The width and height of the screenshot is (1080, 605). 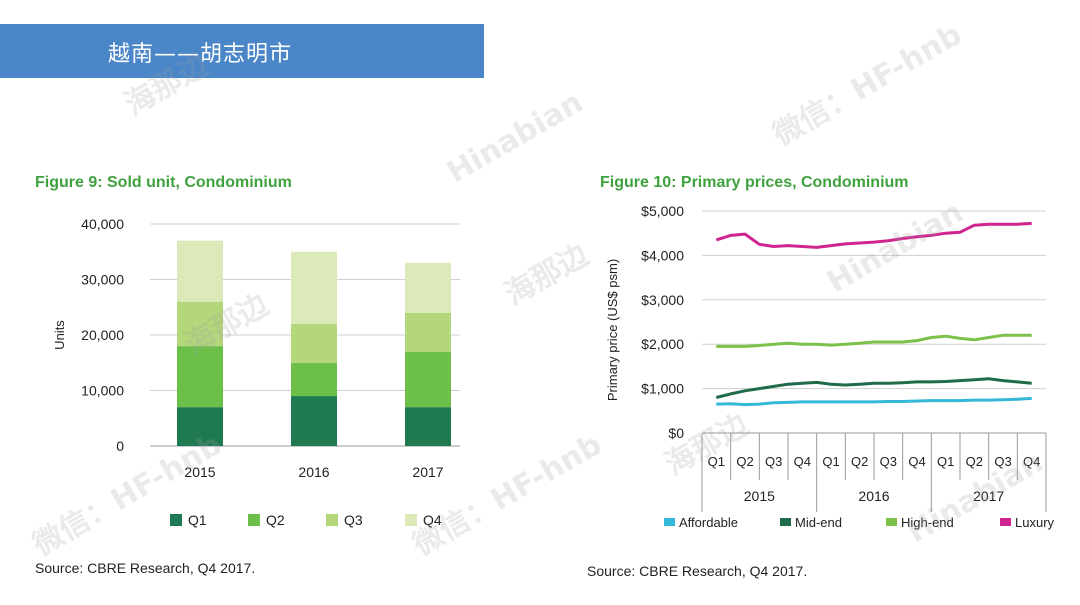 I want to click on bar-q1-2015, so click(x=200, y=426).